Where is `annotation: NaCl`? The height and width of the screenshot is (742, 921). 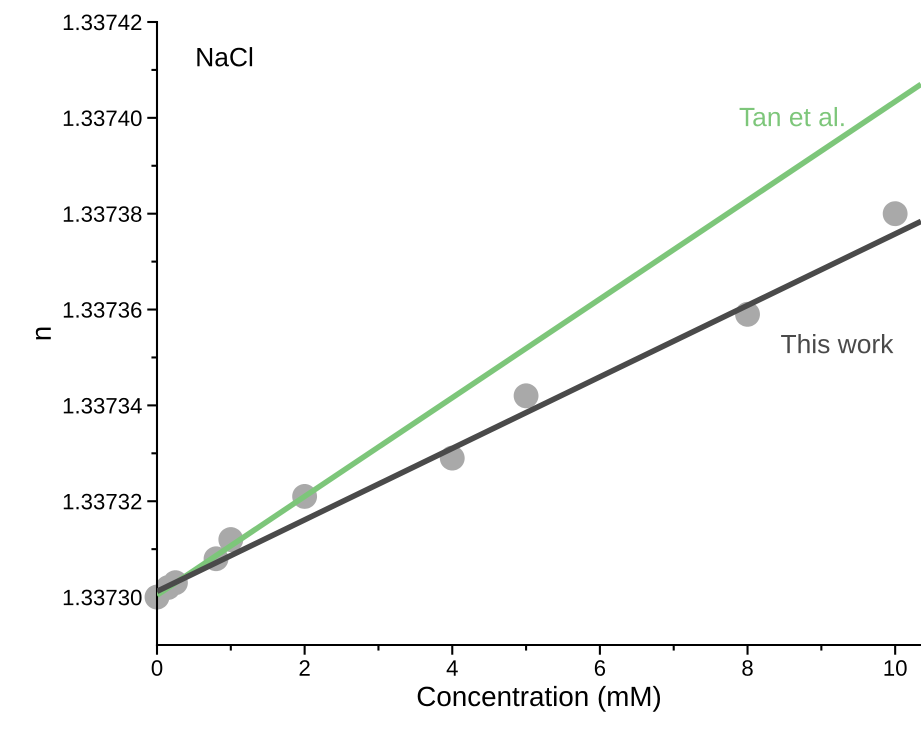 annotation: NaCl is located at coordinates (224, 56).